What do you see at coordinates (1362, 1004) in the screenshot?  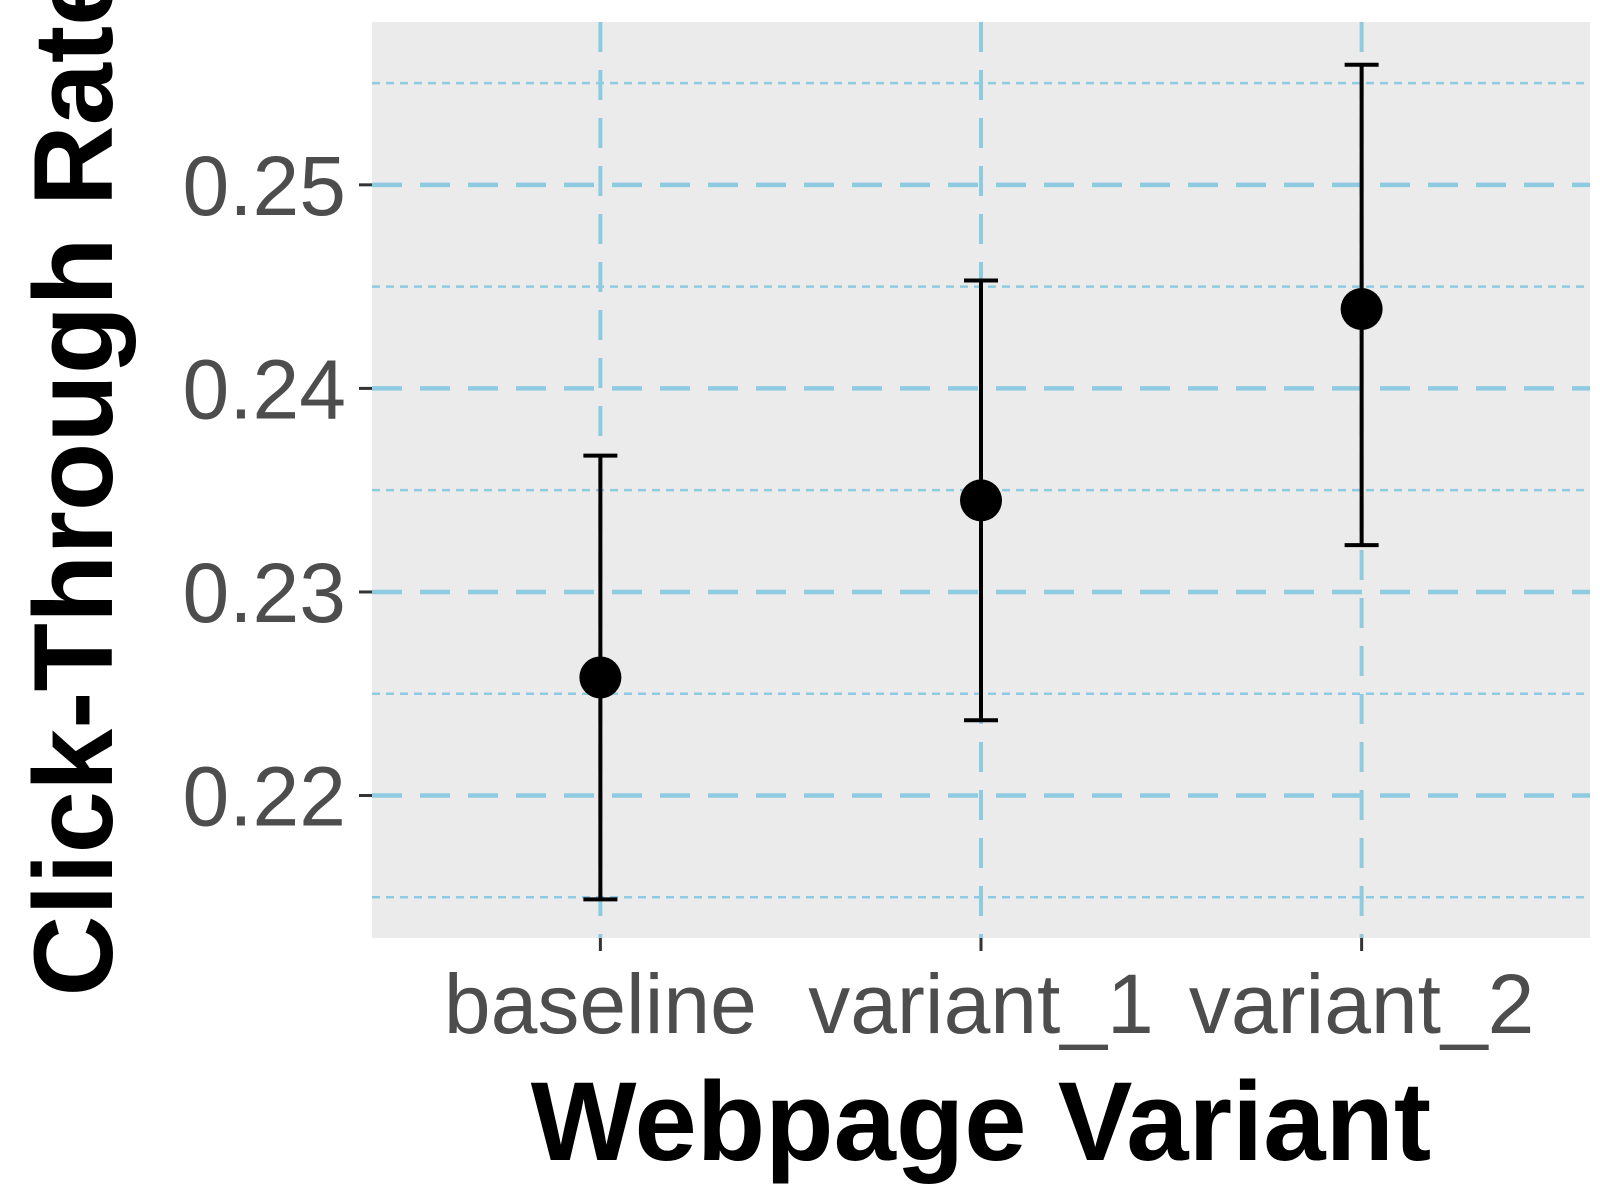 I see `x-tick-label: variant_2` at bounding box center [1362, 1004].